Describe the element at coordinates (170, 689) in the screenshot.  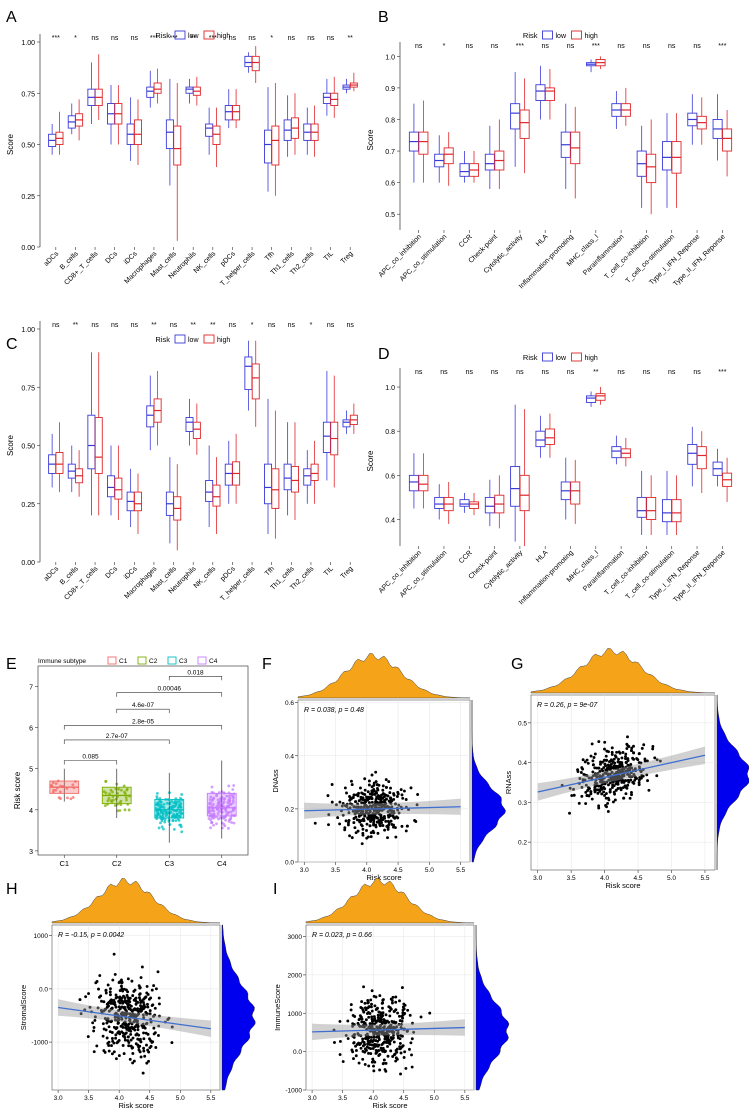
I see `comparison-pvalue: 0.00046` at that location.